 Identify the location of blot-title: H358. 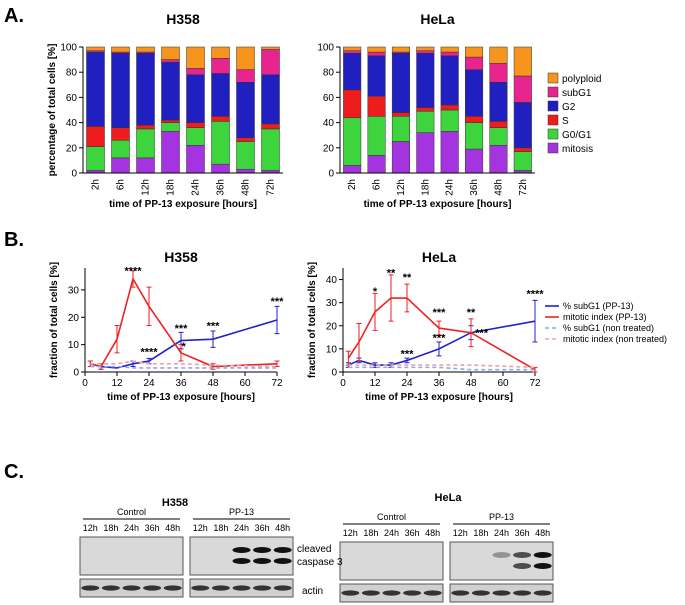
(175, 503).